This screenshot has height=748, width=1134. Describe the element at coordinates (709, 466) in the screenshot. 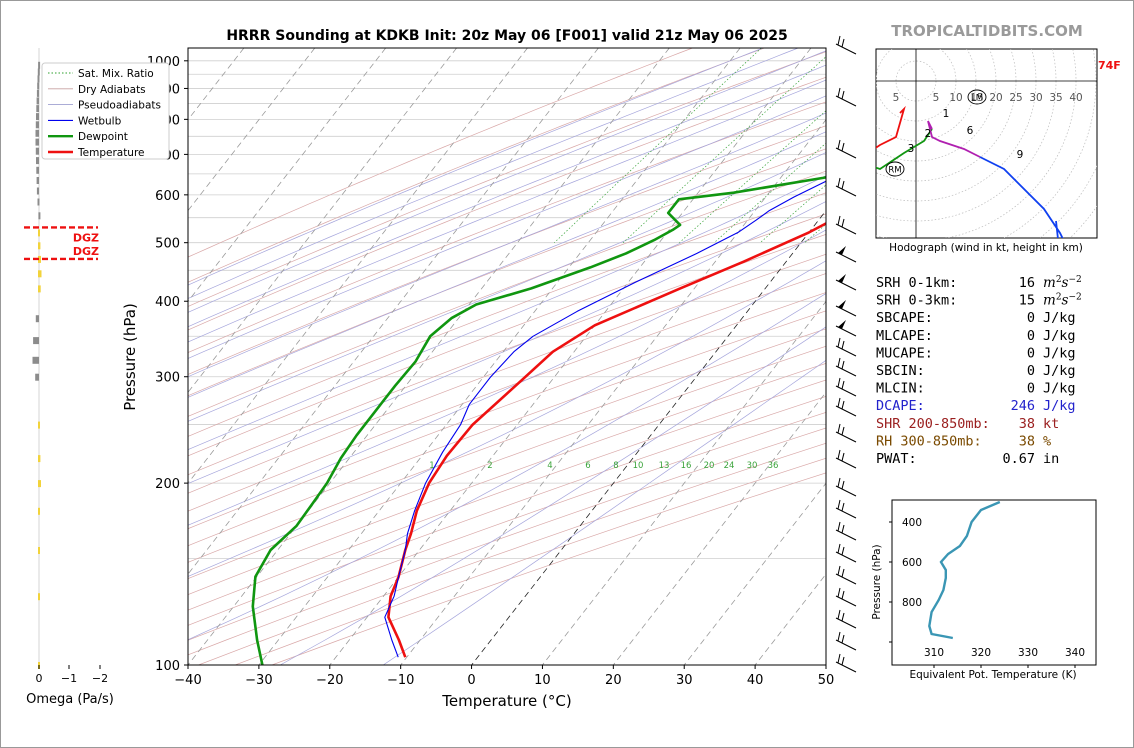

I see `mixing-ratio-label: 20` at that location.